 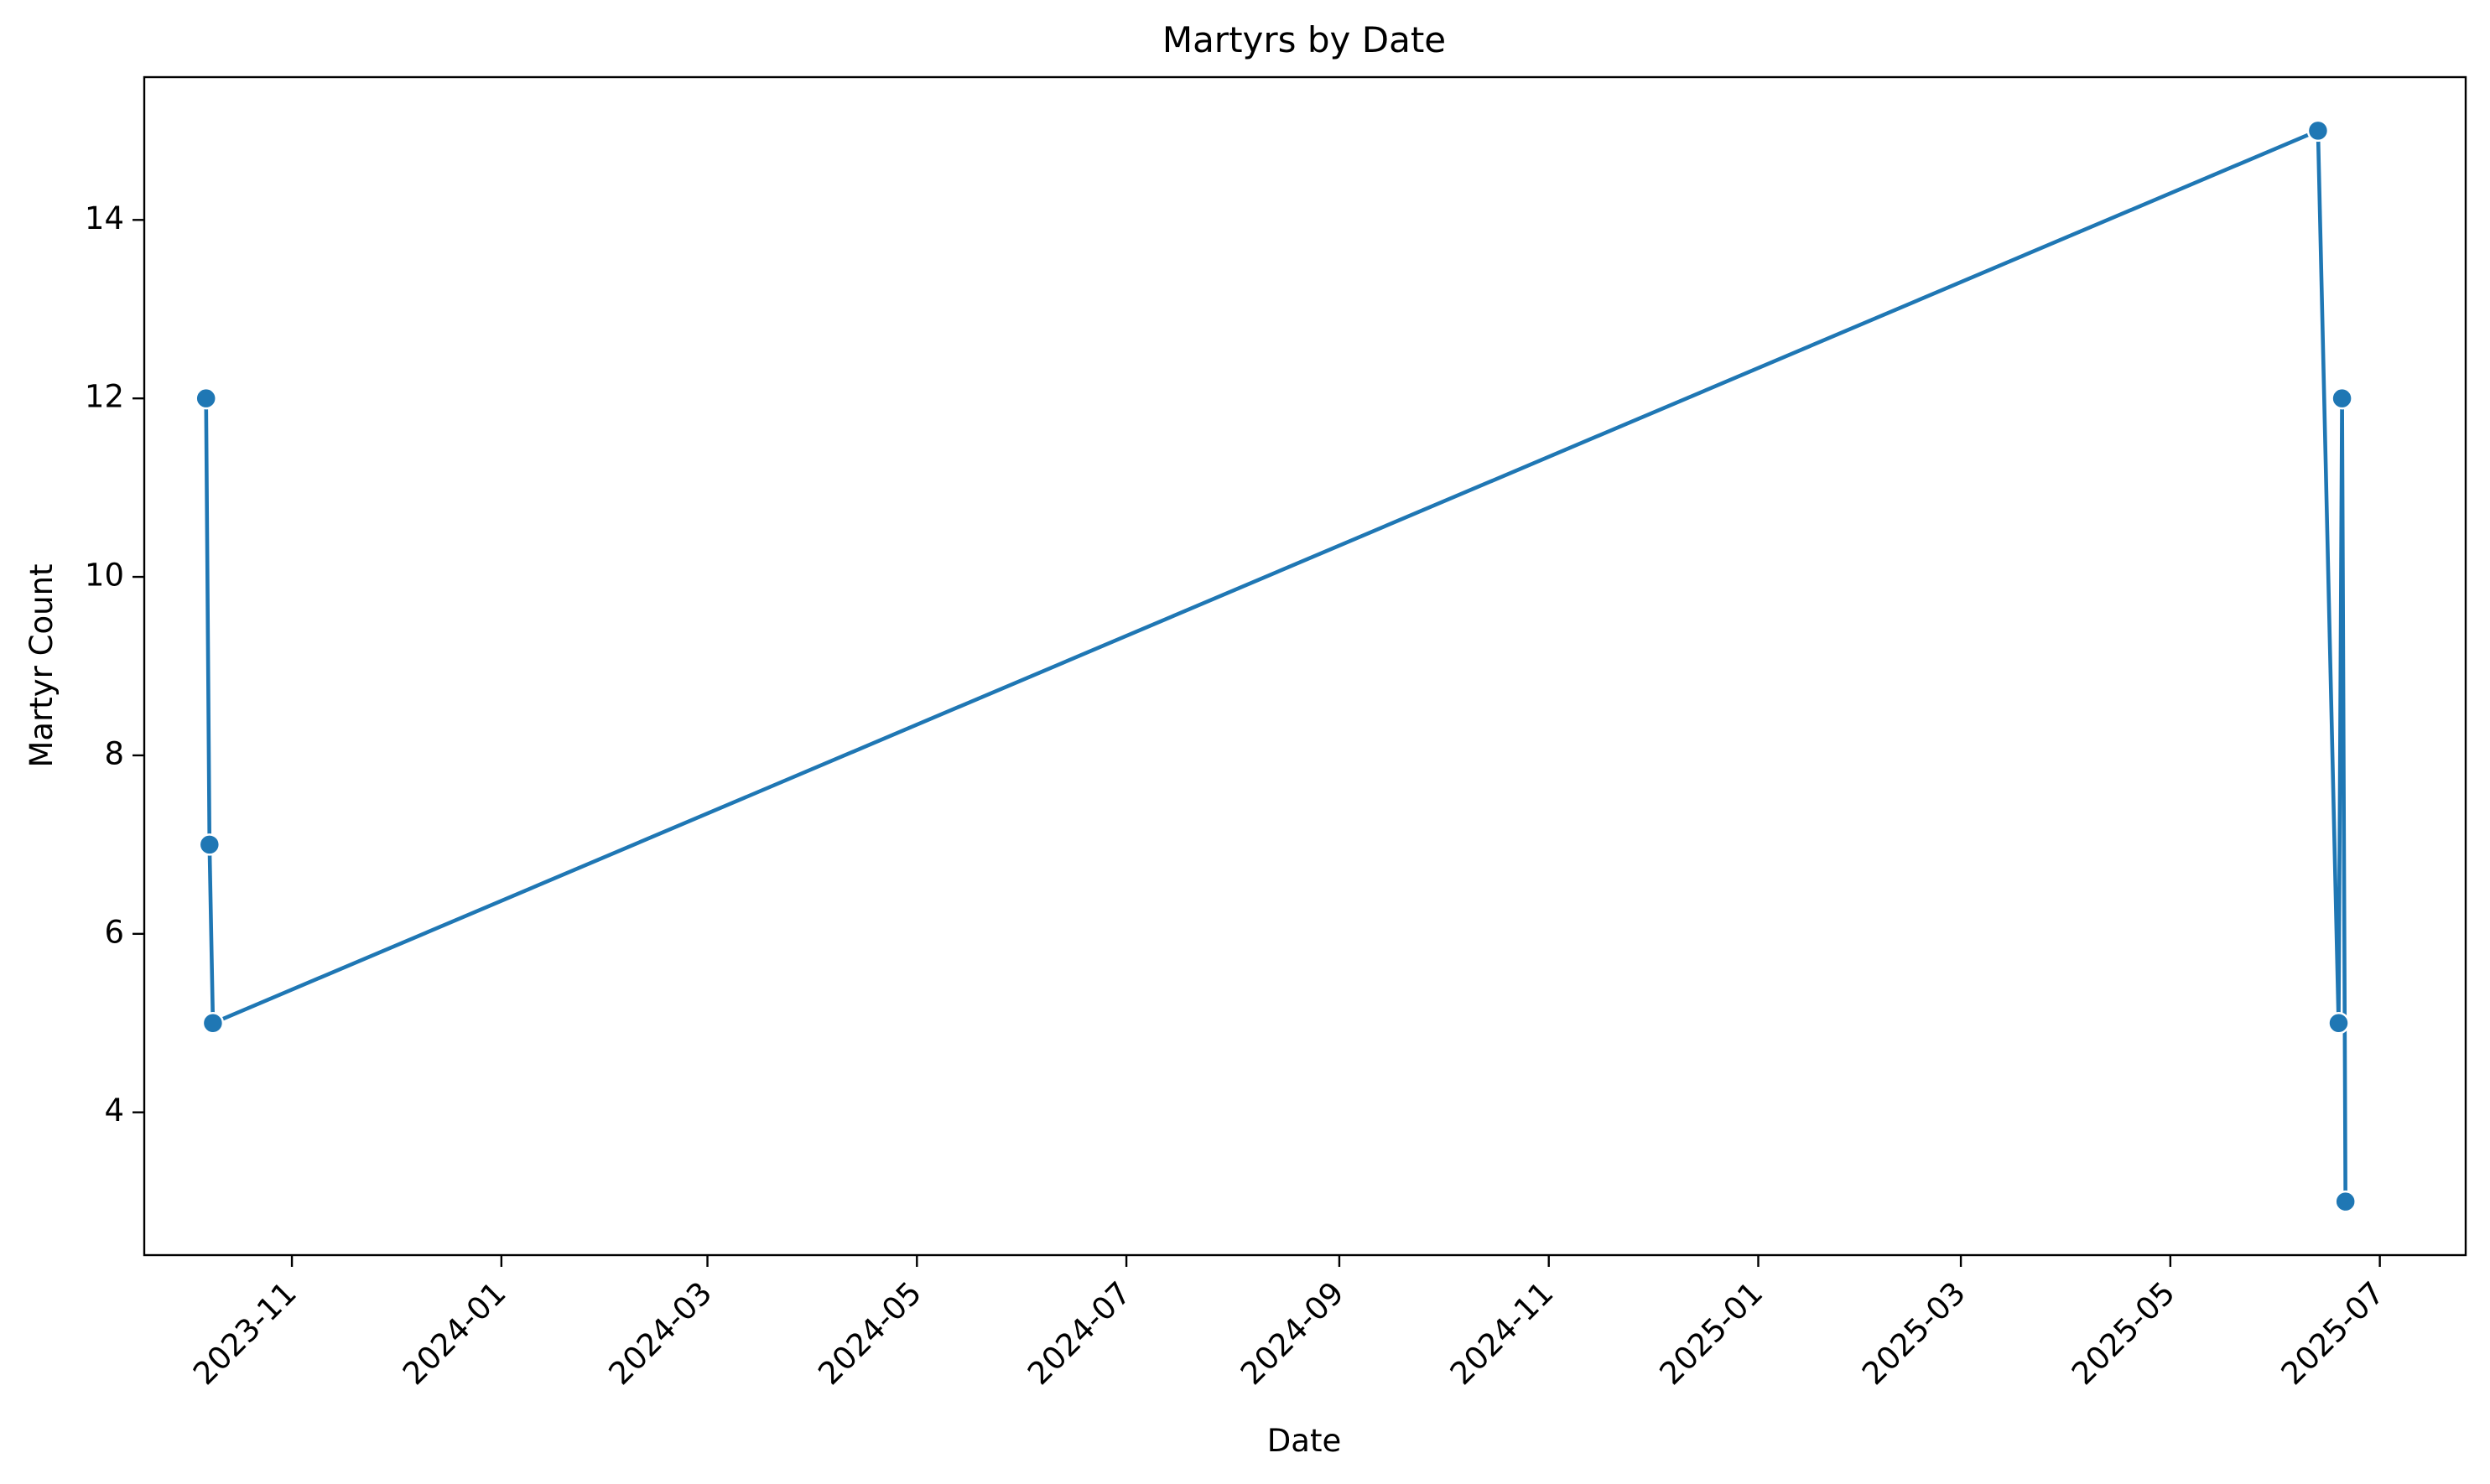 I want to click on chart-title: Martyrs by Date, so click(x=1304, y=39).